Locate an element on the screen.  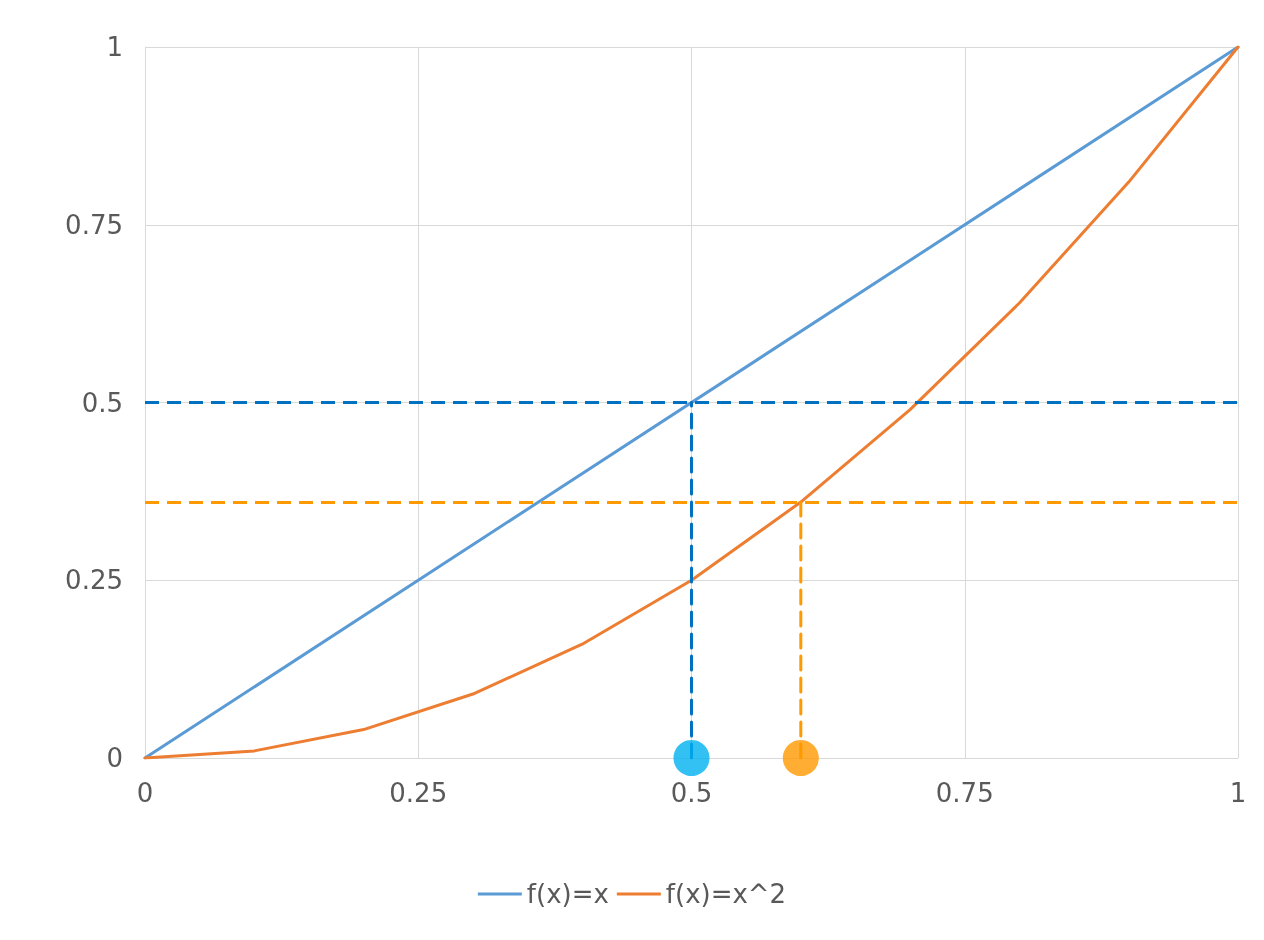
legend-label: f(x)=x^2 is located at coordinates (726, 894).